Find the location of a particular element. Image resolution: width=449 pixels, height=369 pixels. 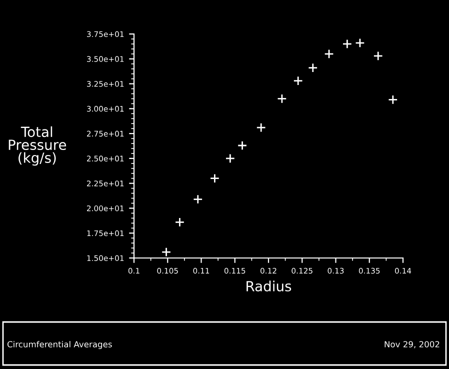

x-axis-title: Radius is located at coordinates (269, 286).